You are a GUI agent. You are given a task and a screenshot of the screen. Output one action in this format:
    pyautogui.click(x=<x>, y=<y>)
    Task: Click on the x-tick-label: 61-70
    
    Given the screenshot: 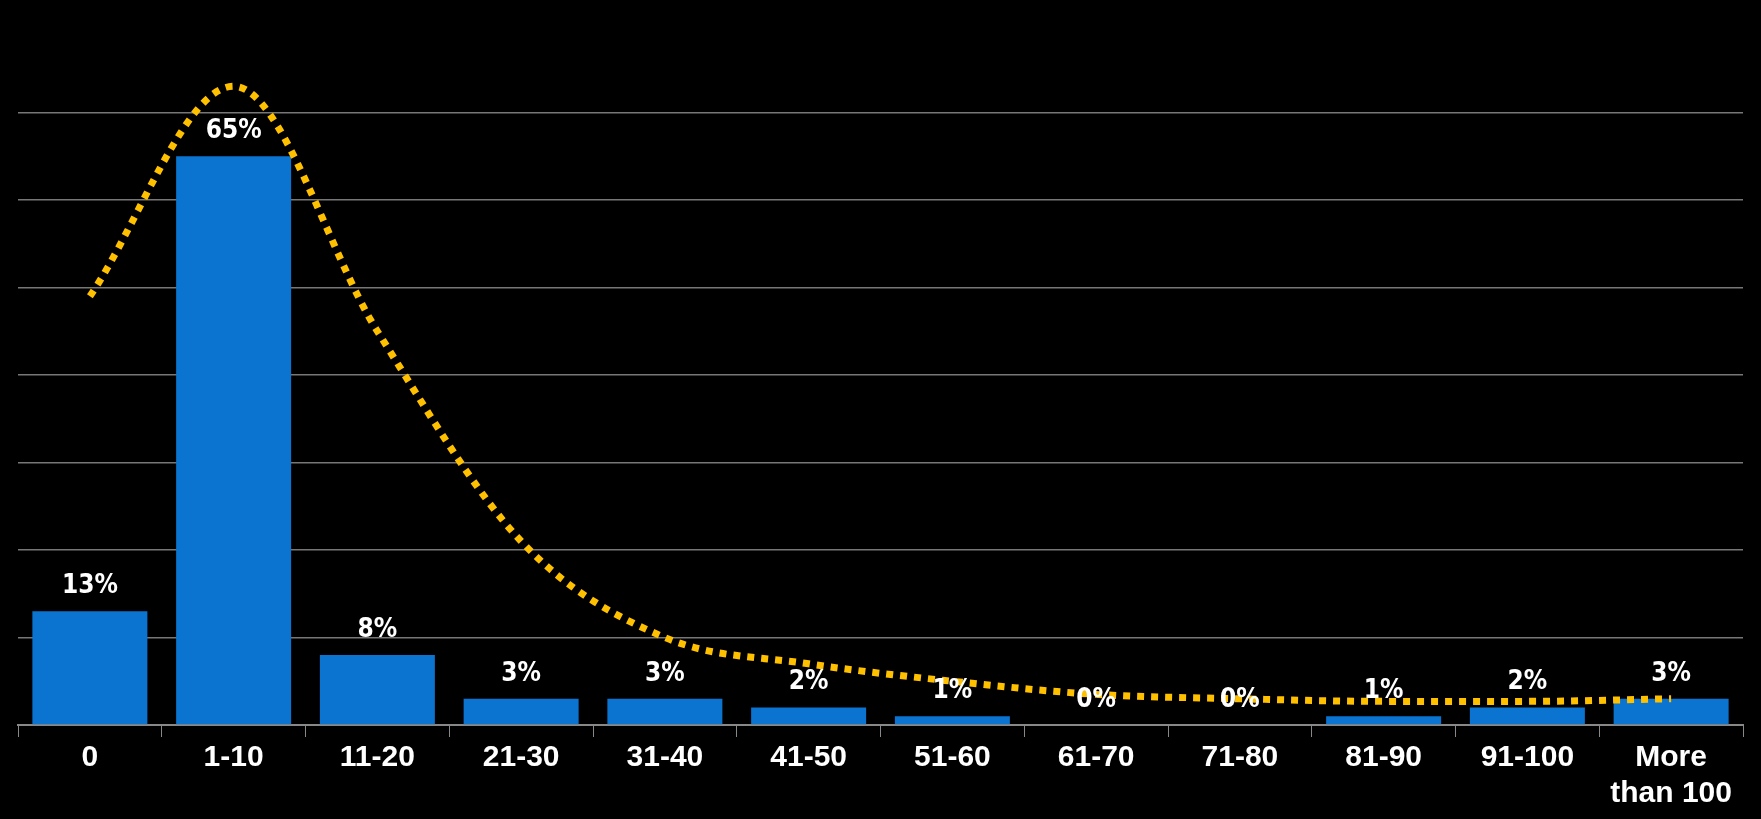 What is the action you would take?
    pyautogui.click(x=1096, y=756)
    